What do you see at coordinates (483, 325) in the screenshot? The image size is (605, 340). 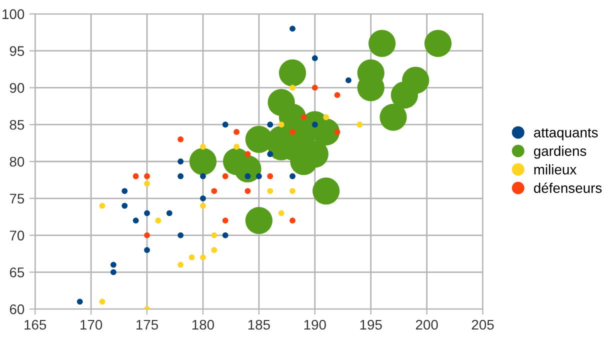 I see `x-tick-label: 205` at bounding box center [483, 325].